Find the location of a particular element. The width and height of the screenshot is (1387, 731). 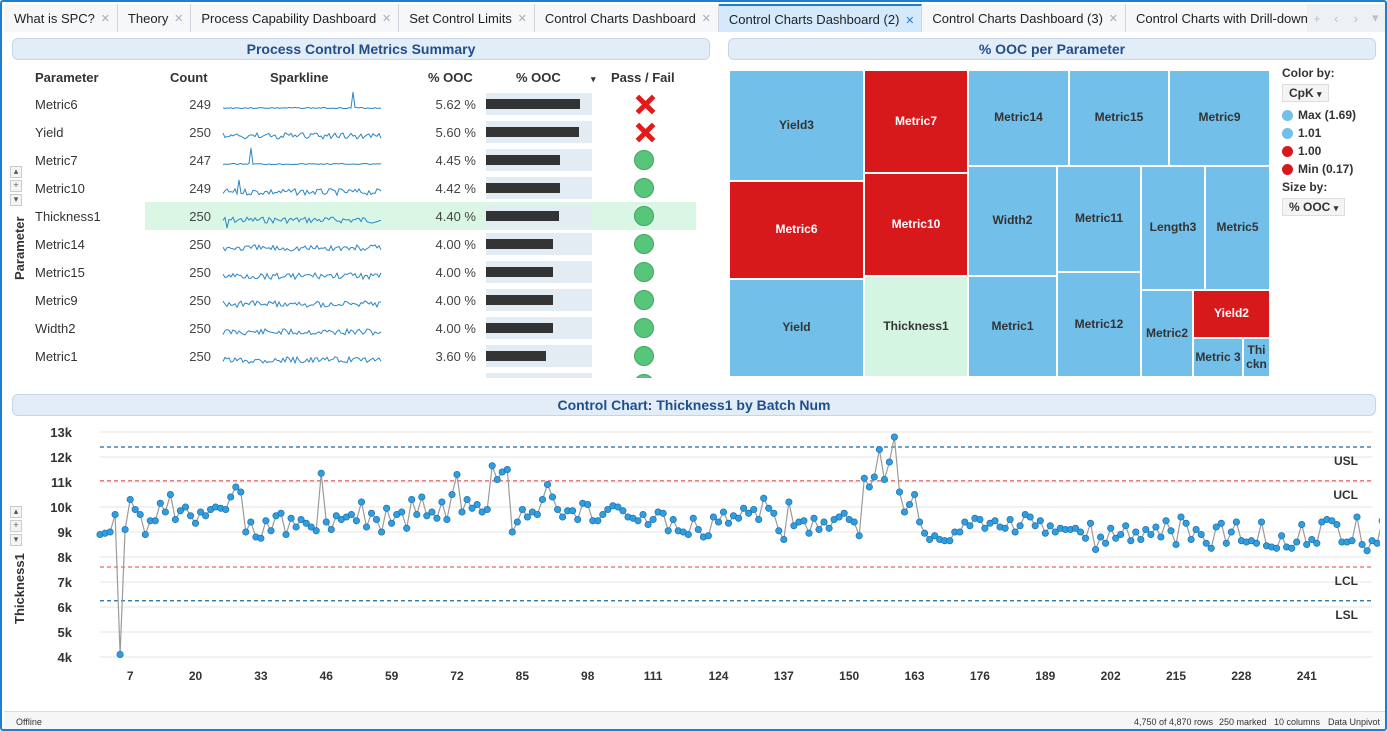

treemap-tile-yield2: Yield2 is located at coordinates (1231, 314).